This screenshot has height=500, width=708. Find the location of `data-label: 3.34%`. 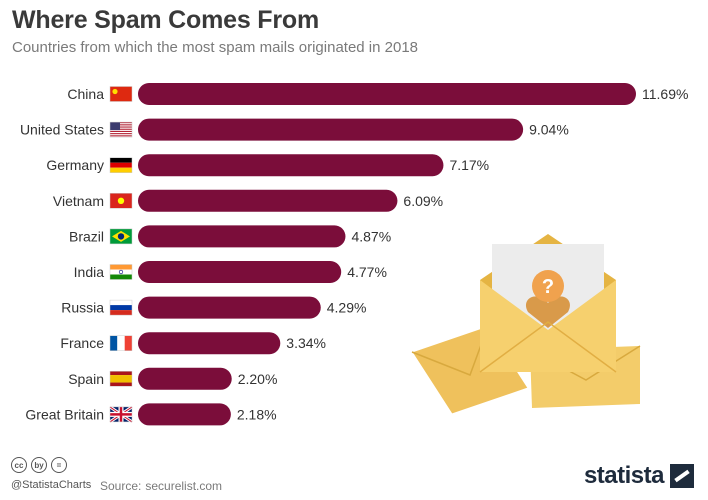

data-label: 3.34% is located at coordinates (306, 343).